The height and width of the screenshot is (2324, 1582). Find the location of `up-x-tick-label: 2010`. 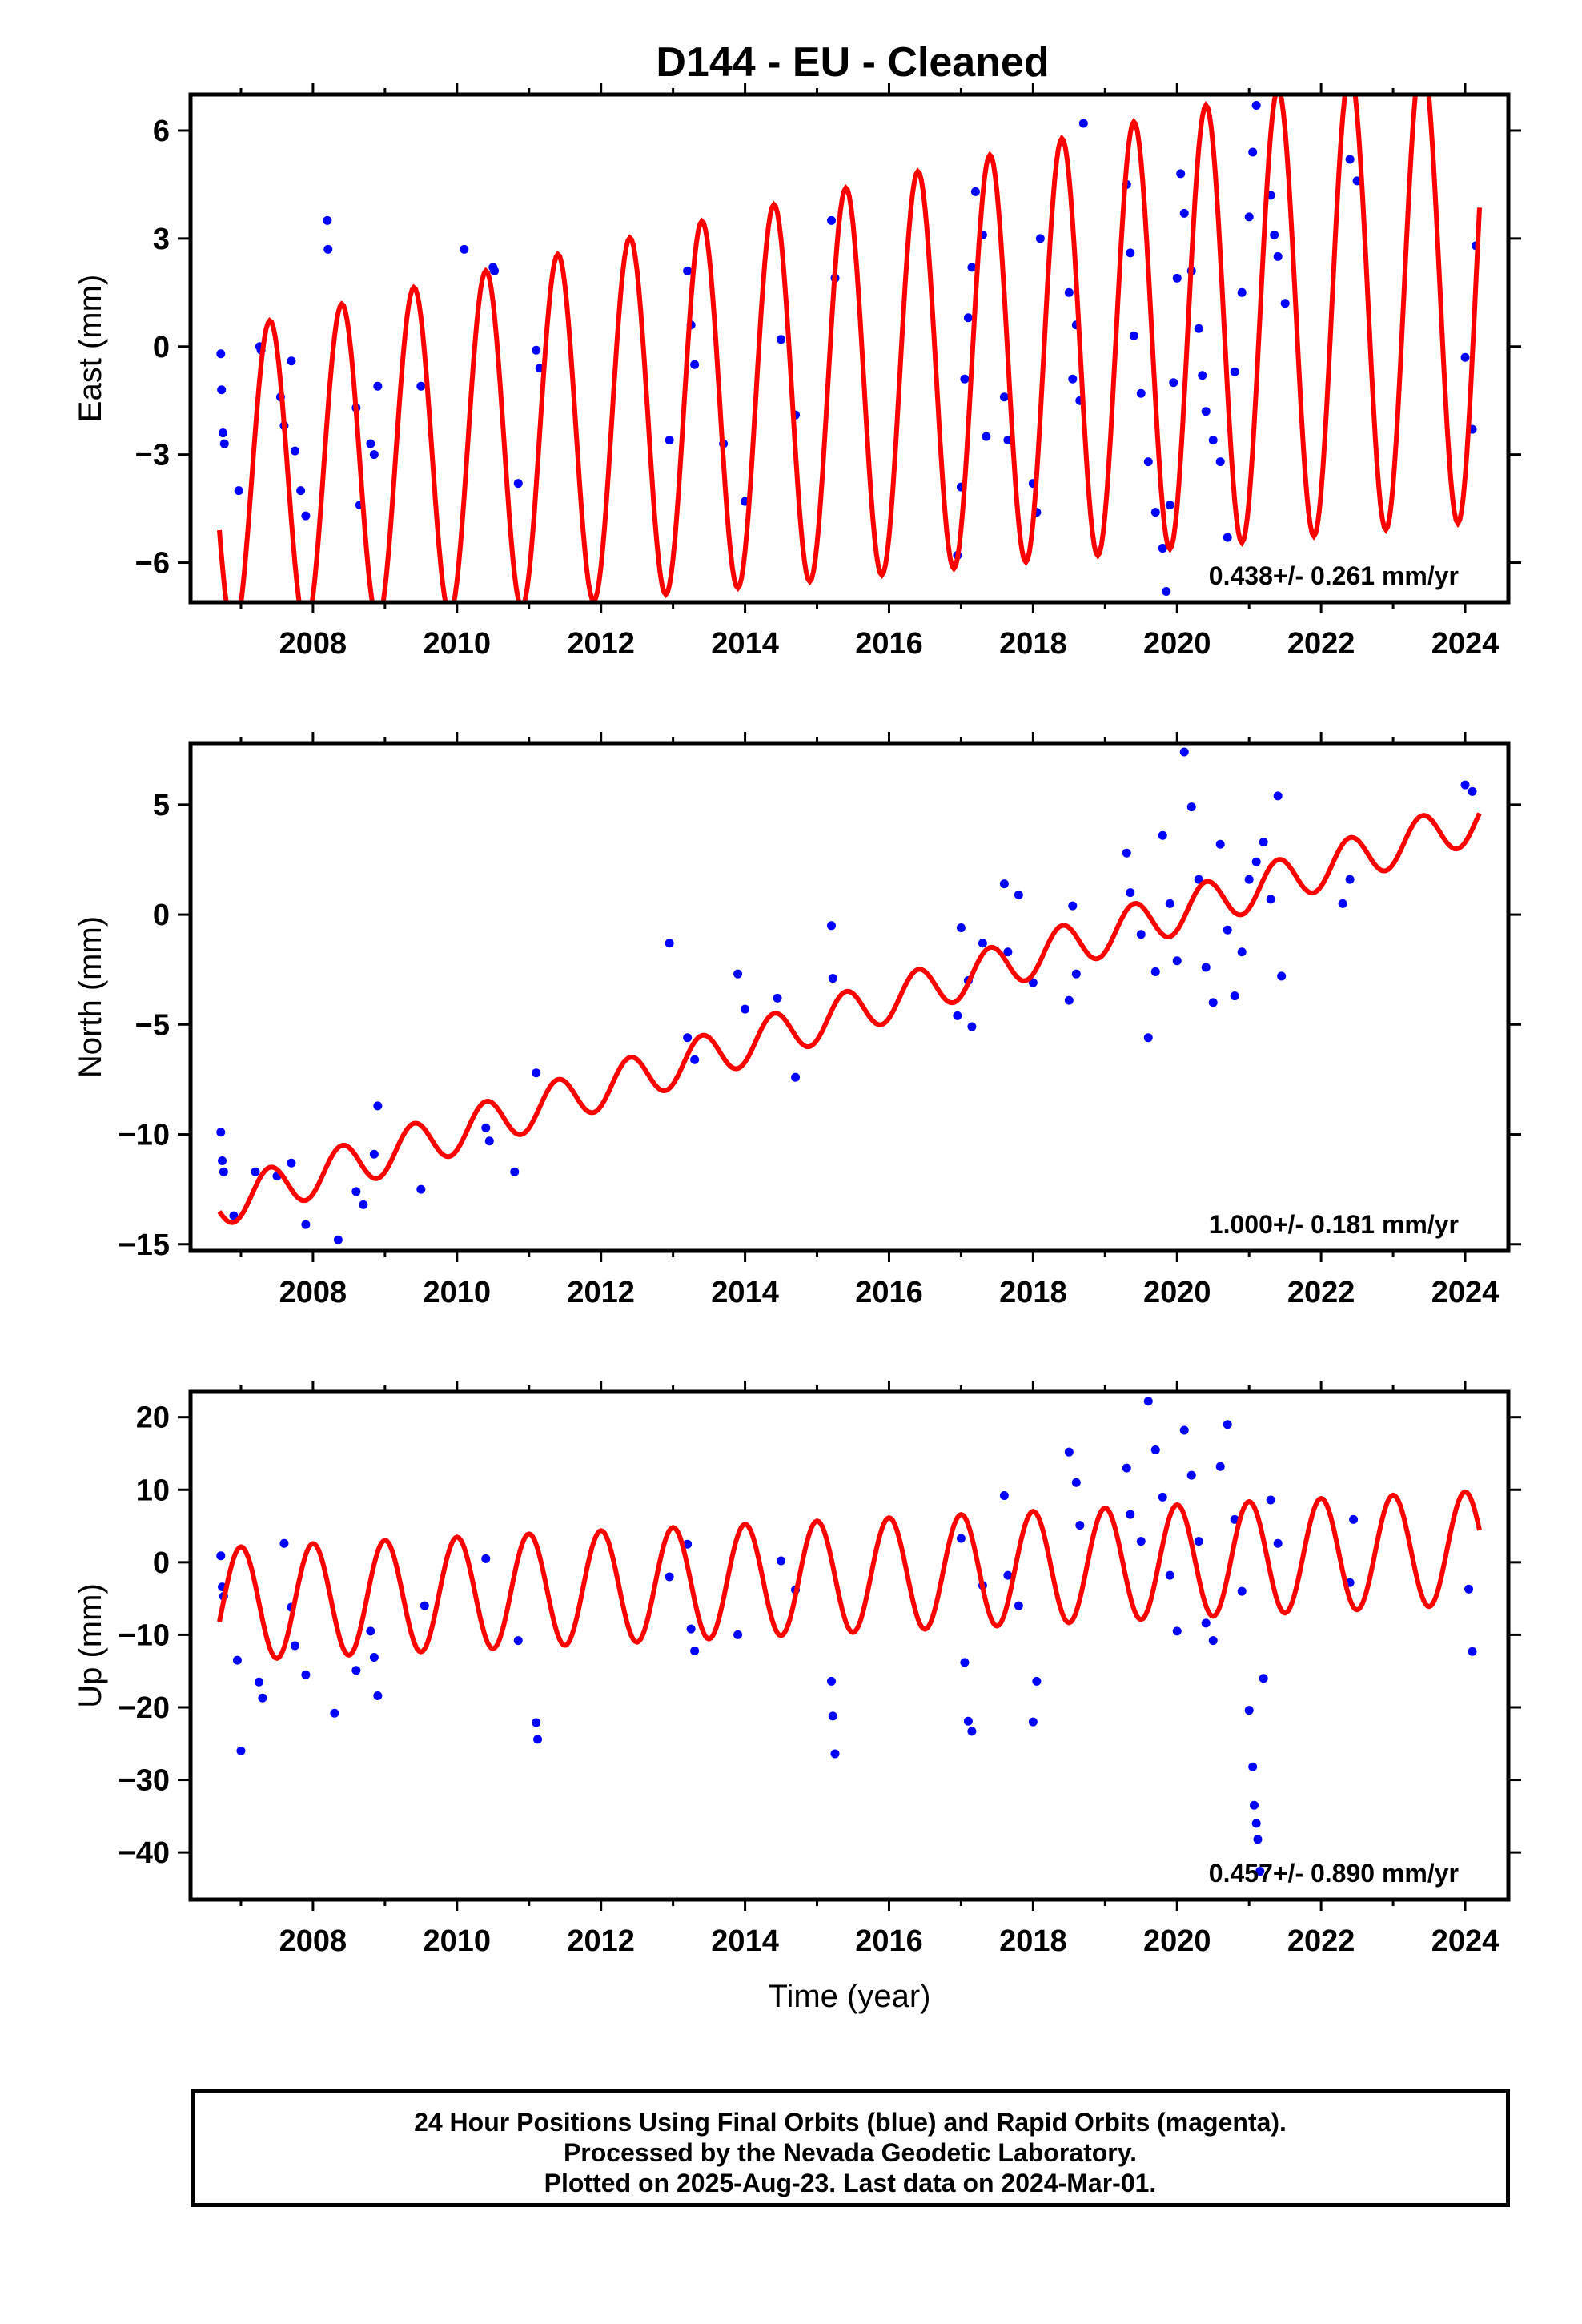

up-x-tick-label: 2010 is located at coordinates (458, 1941).